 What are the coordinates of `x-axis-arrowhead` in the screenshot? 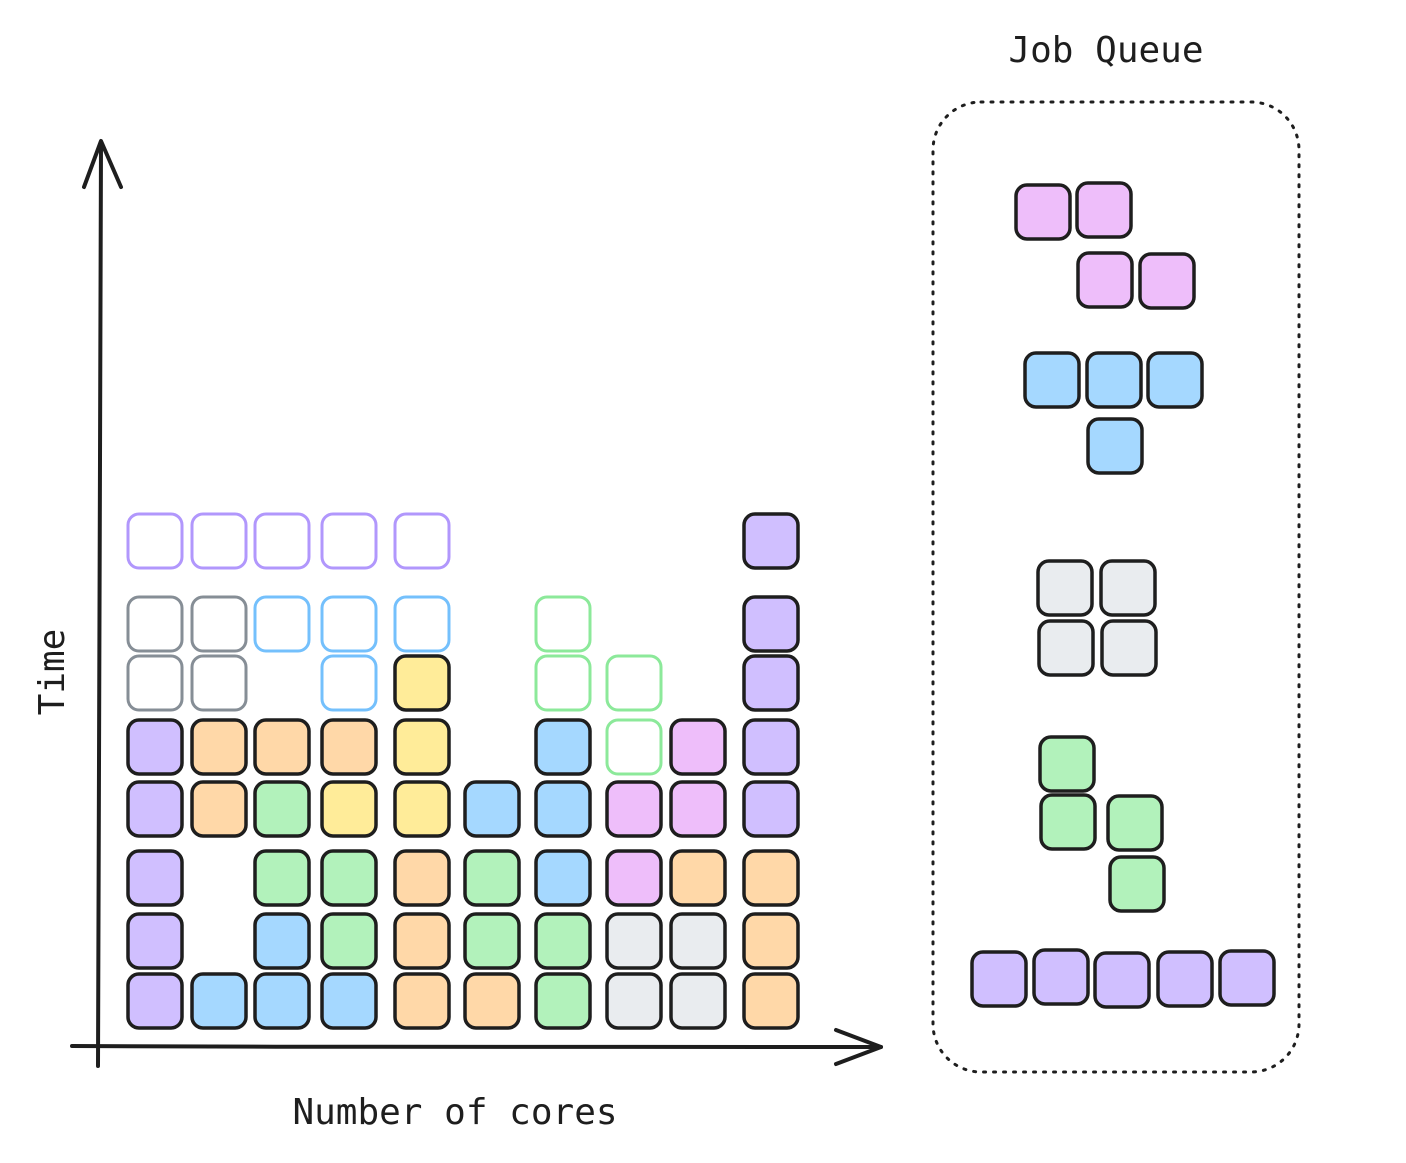 It's located at (858, 1047).